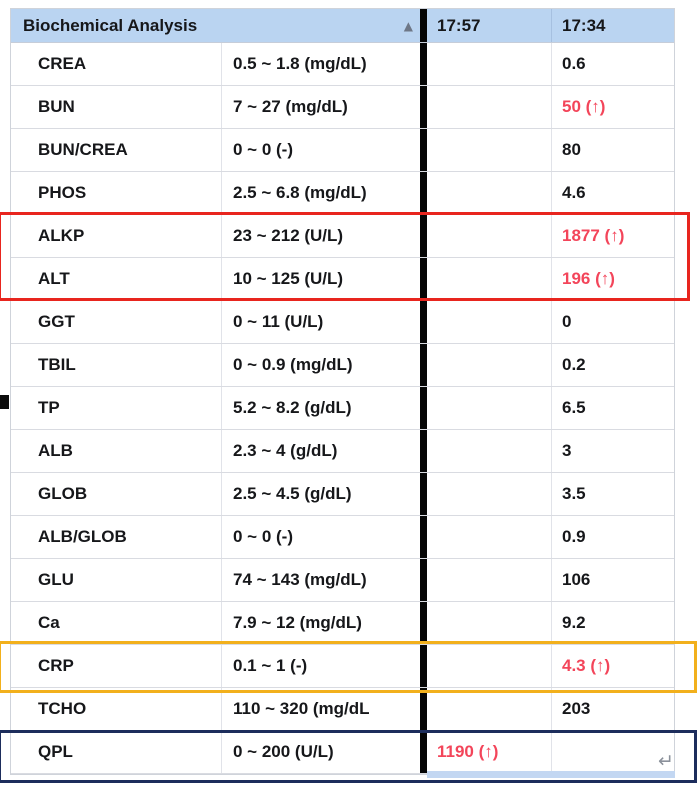  What do you see at coordinates (116, 623) in the screenshot?
I see `test-name-cell: Ca` at bounding box center [116, 623].